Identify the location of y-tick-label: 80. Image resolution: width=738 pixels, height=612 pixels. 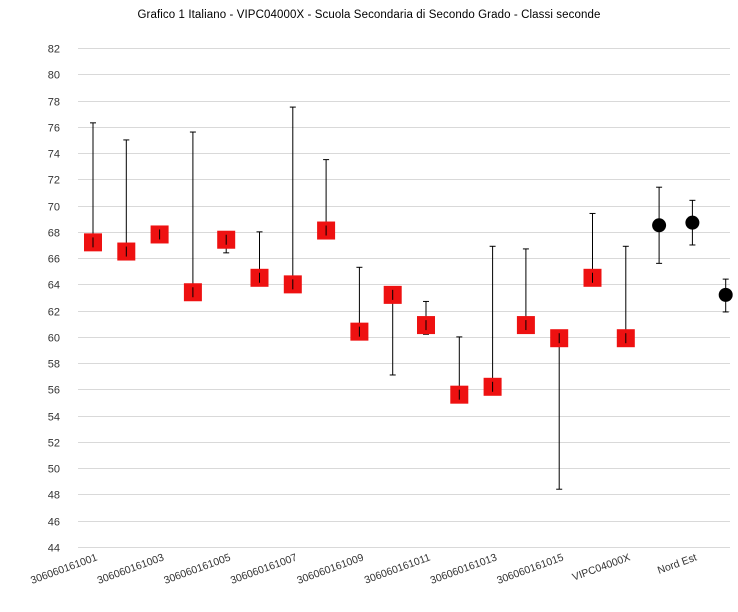
(54, 76).